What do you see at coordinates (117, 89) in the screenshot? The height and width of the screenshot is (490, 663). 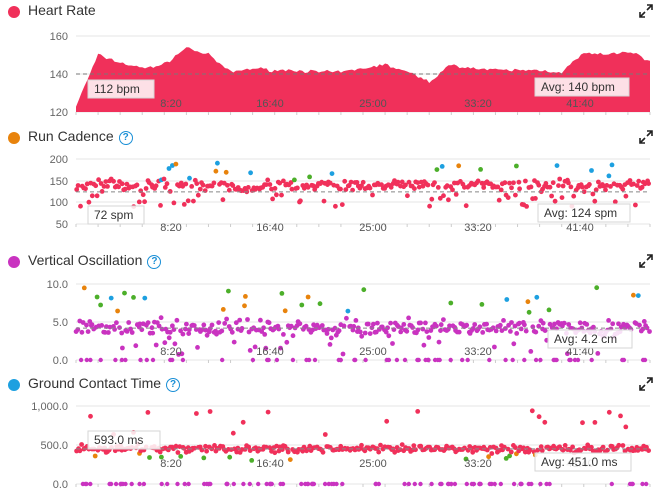 I see `min-label: 112 bpm` at bounding box center [117, 89].